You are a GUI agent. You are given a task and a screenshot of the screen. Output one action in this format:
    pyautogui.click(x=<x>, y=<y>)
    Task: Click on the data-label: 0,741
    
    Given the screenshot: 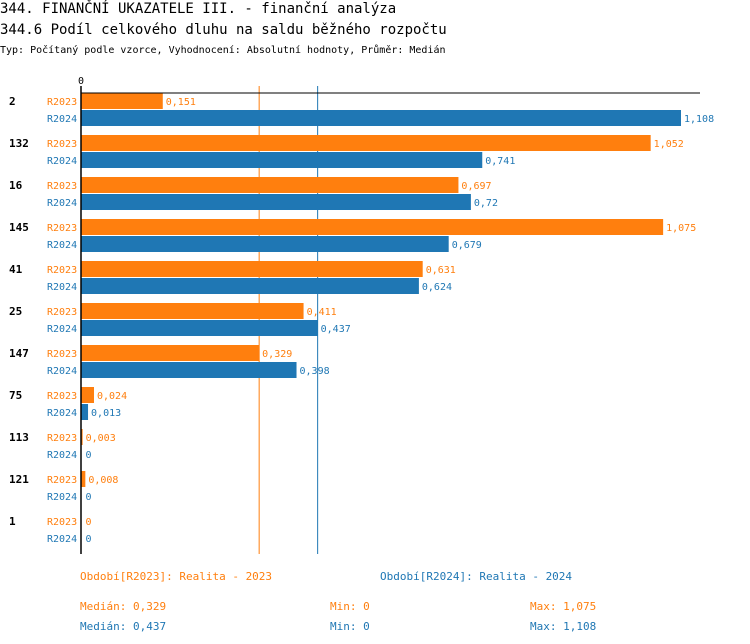 What is the action you would take?
    pyautogui.click(x=500, y=161)
    